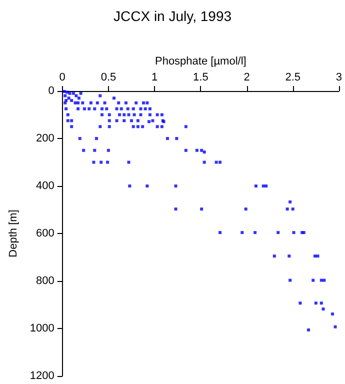 The image size is (345, 384). What do you see at coordinates (42, 328) in the screenshot?
I see `y-tick-label: 1000` at bounding box center [42, 328].